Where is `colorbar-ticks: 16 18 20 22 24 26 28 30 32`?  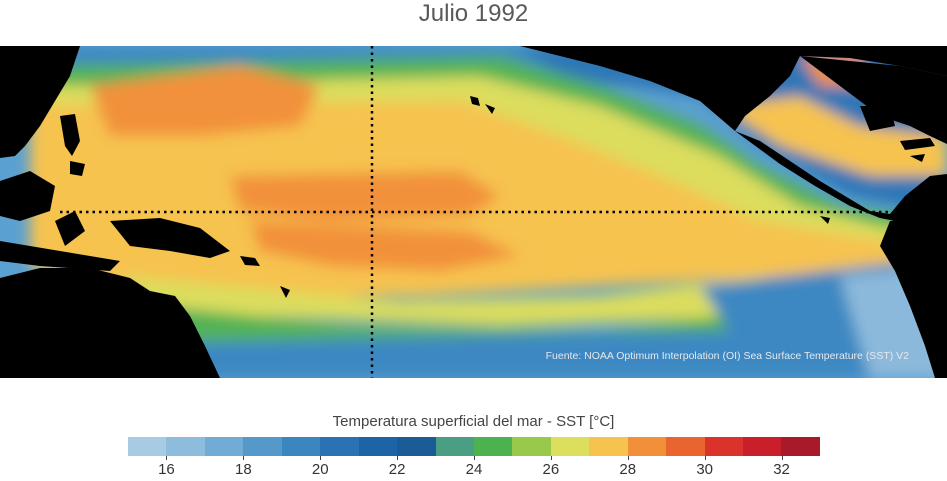 colorbar-ticks: 16 18 20 22 24 26 28 30 32 is located at coordinates (473, 471).